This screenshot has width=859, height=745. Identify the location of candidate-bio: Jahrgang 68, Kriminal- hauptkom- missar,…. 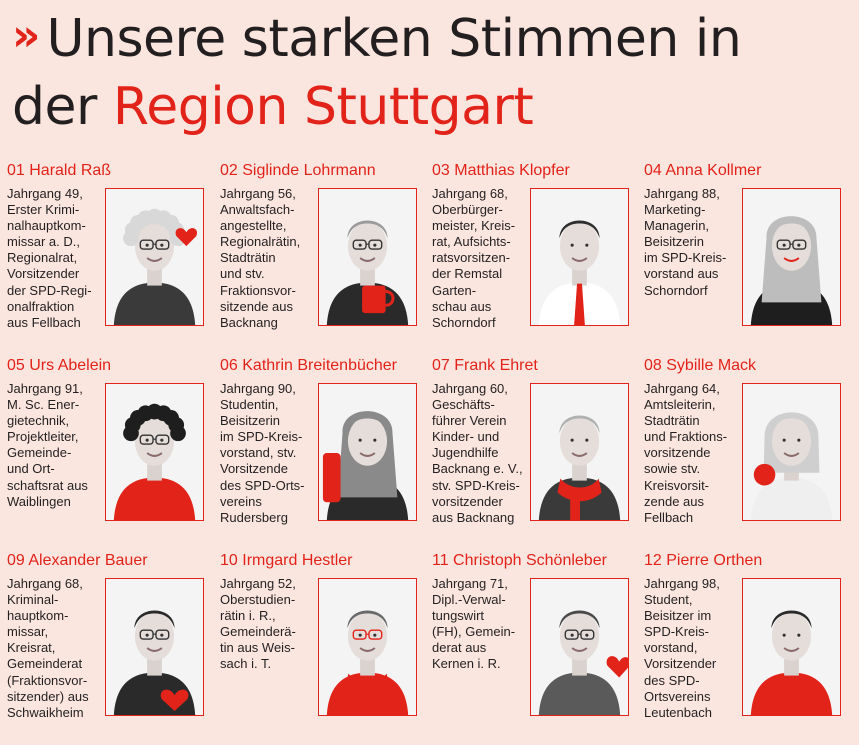
(48, 648).